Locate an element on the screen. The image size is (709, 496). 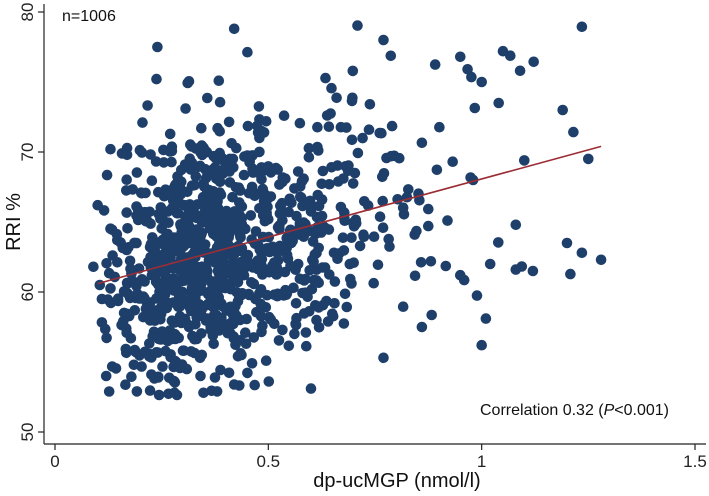
correlation-suffix: <0.001) is located at coordinates (641, 410).